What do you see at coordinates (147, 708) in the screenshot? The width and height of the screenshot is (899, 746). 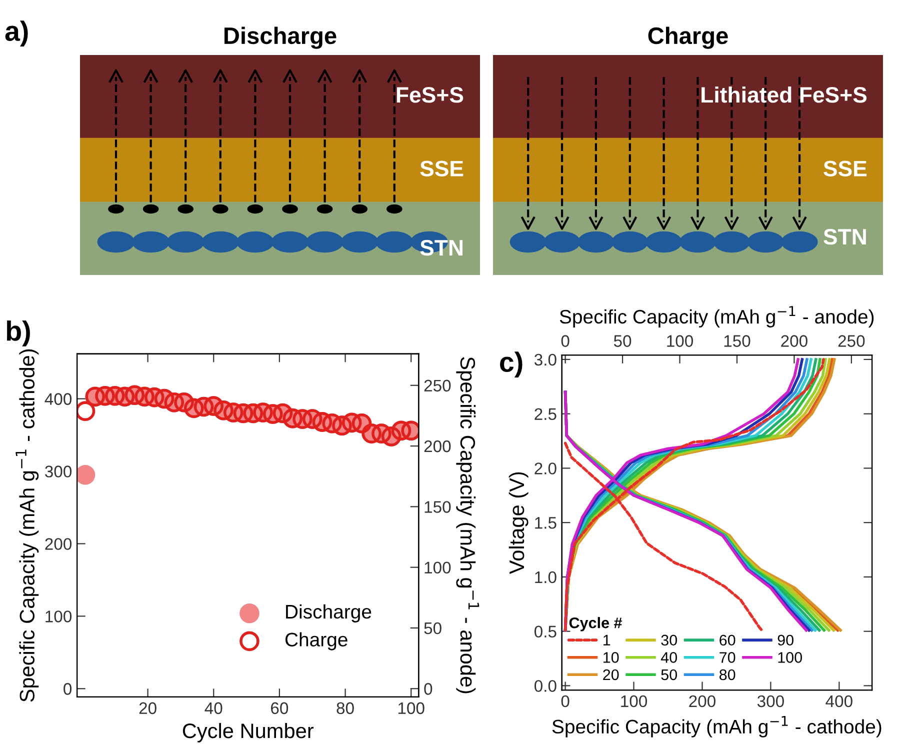 I see `x-tick-label: 20` at bounding box center [147, 708].